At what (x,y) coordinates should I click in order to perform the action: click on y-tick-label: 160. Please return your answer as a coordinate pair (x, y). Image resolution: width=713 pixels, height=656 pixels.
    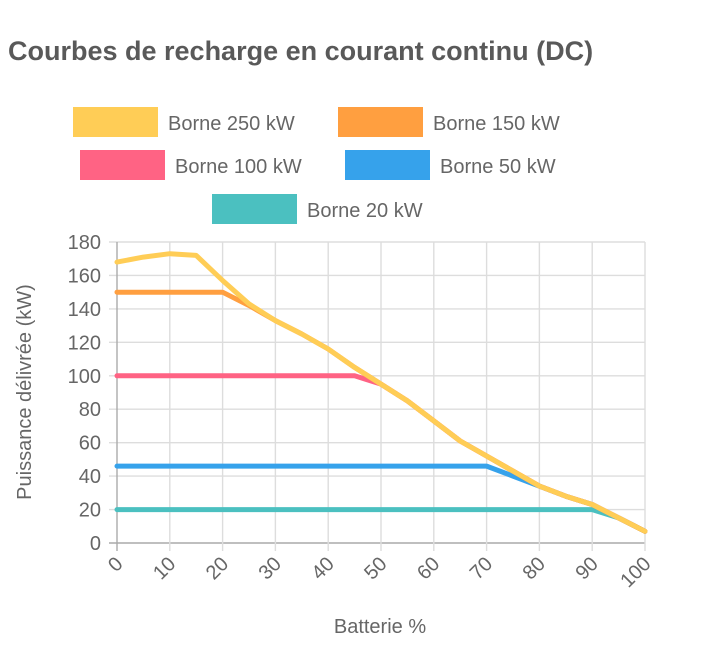
    Looking at the image, I should click on (84, 276).